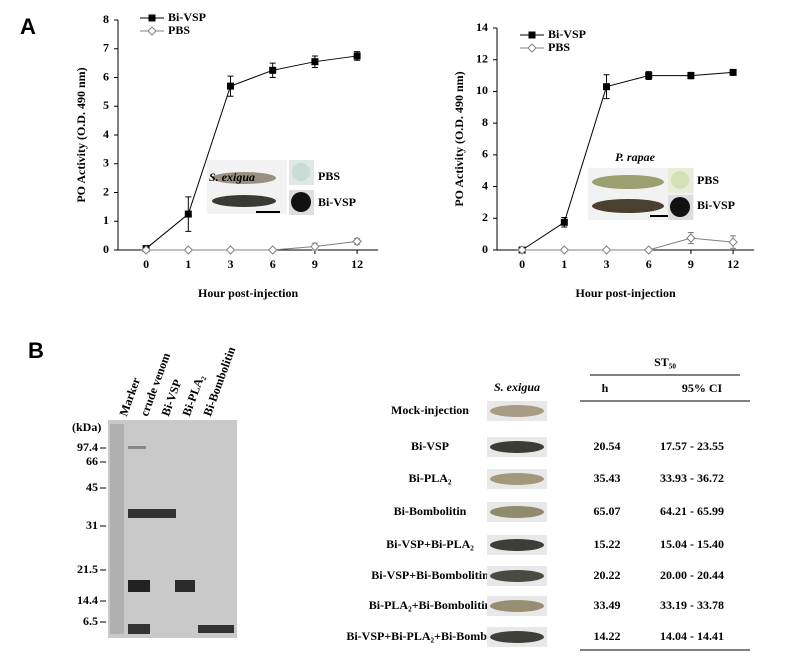 The image size is (792, 663). I want to click on row-label: Mock-injection, so click(430, 410).